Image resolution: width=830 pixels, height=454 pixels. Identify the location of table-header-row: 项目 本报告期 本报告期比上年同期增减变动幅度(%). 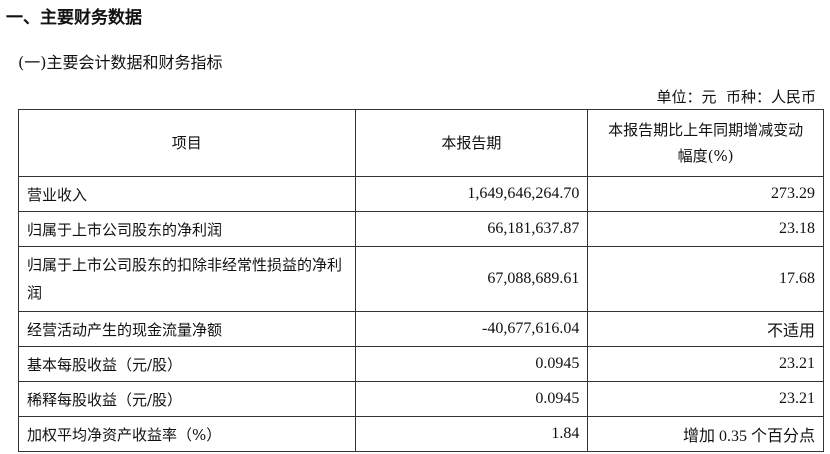
(421, 143).